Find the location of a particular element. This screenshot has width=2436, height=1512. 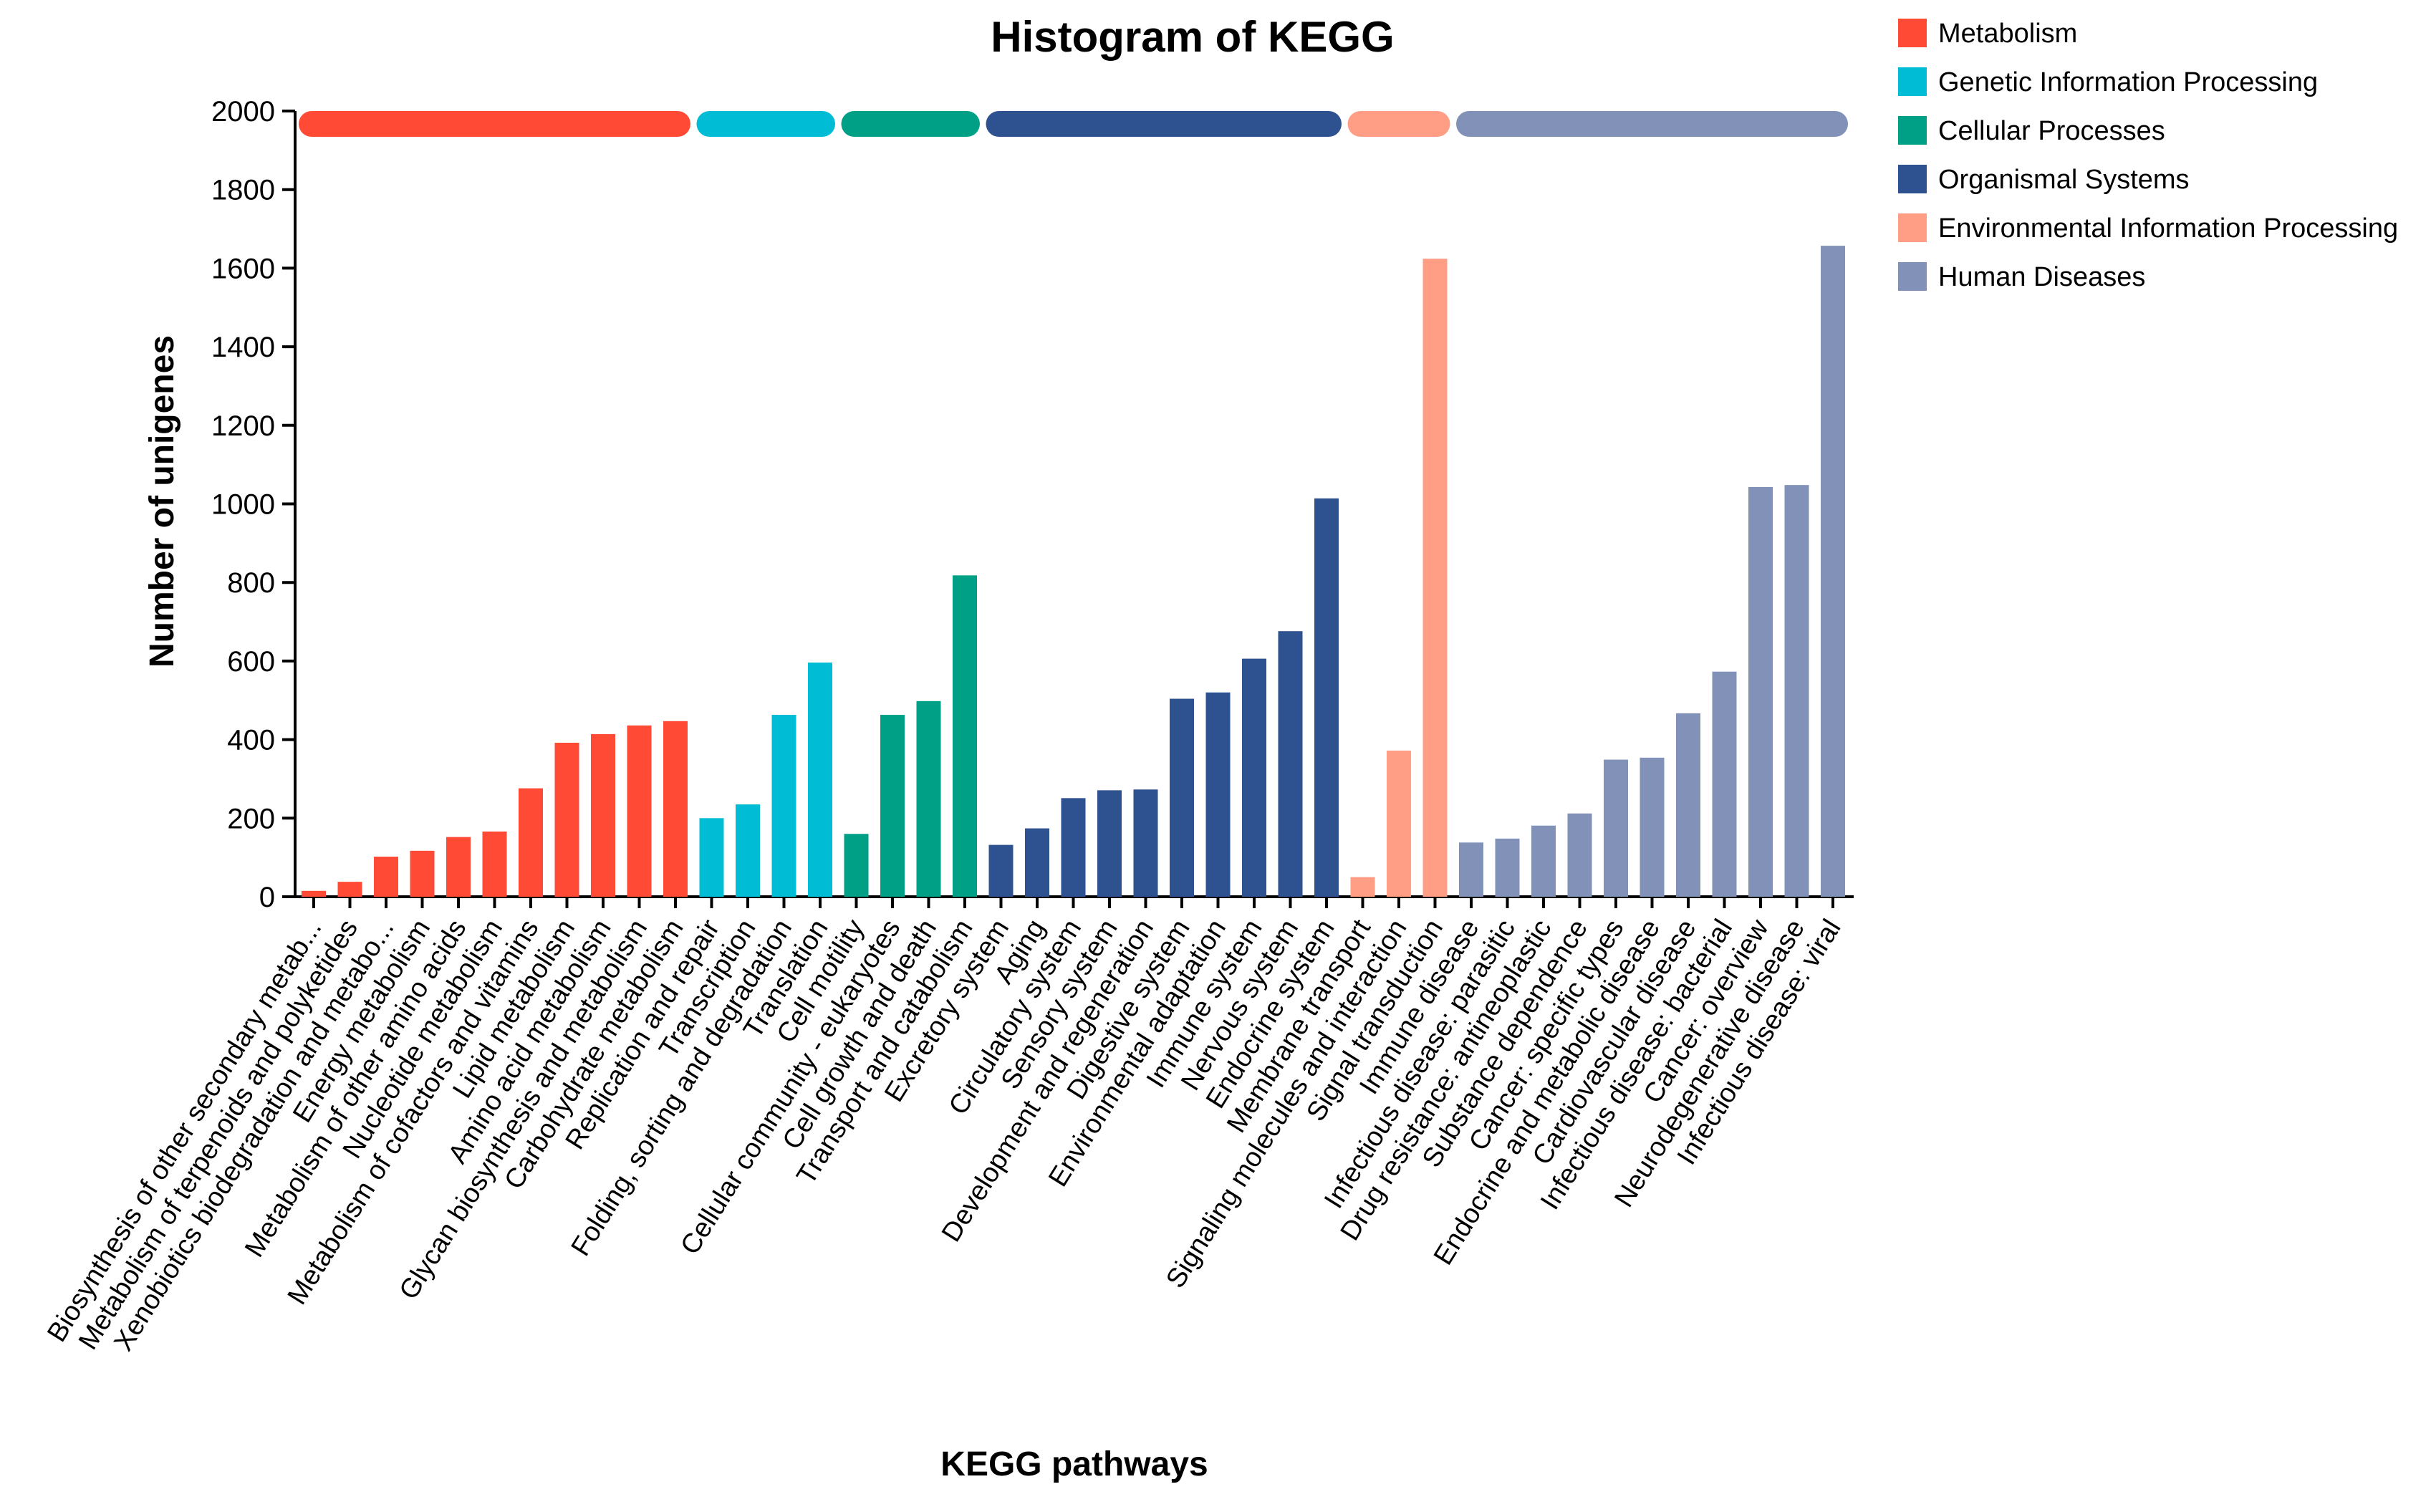

legend-label: Metabolism is located at coordinates (2007, 34).